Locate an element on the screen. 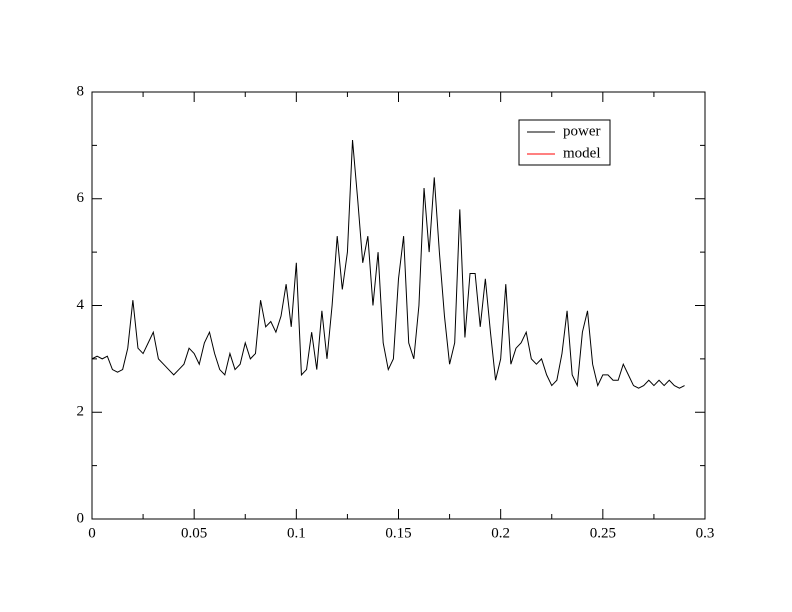 The width and height of the screenshot is (792, 612). x-tick-label: 0.05 is located at coordinates (194, 533).